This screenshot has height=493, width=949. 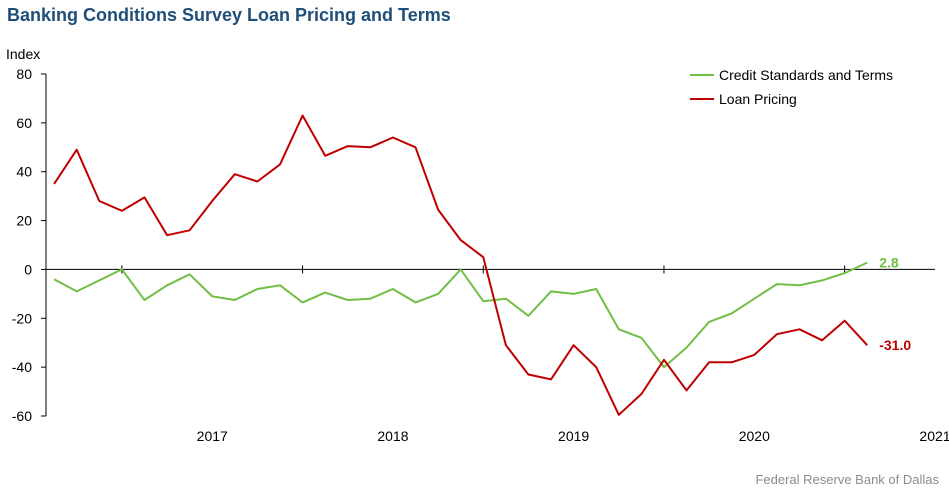 What do you see at coordinates (22, 367) in the screenshot?
I see `y-tick-label: -40` at bounding box center [22, 367].